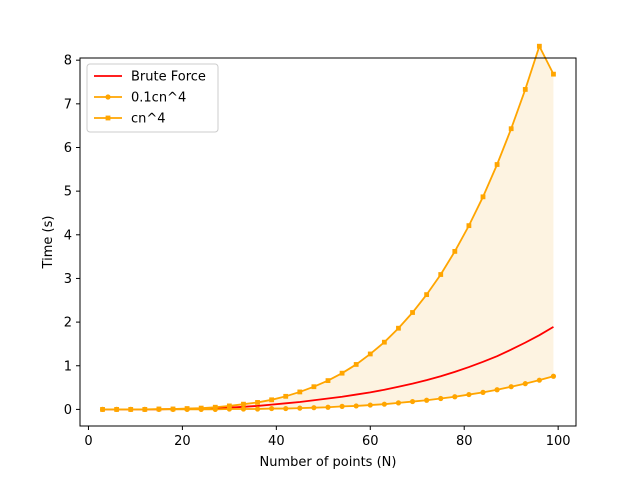 The height and width of the screenshot is (478, 640). What do you see at coordinates (68, 192) in the screenshot?
I see `y-tick-label: 5` at bounding box center [68, 192].